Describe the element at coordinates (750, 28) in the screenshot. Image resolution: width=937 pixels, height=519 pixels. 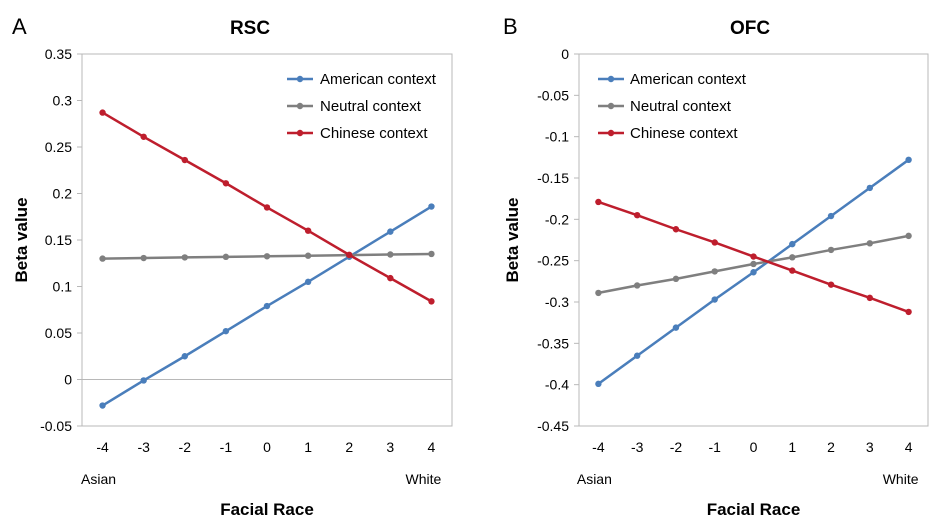
I see `chart-title: OFC` at that location.